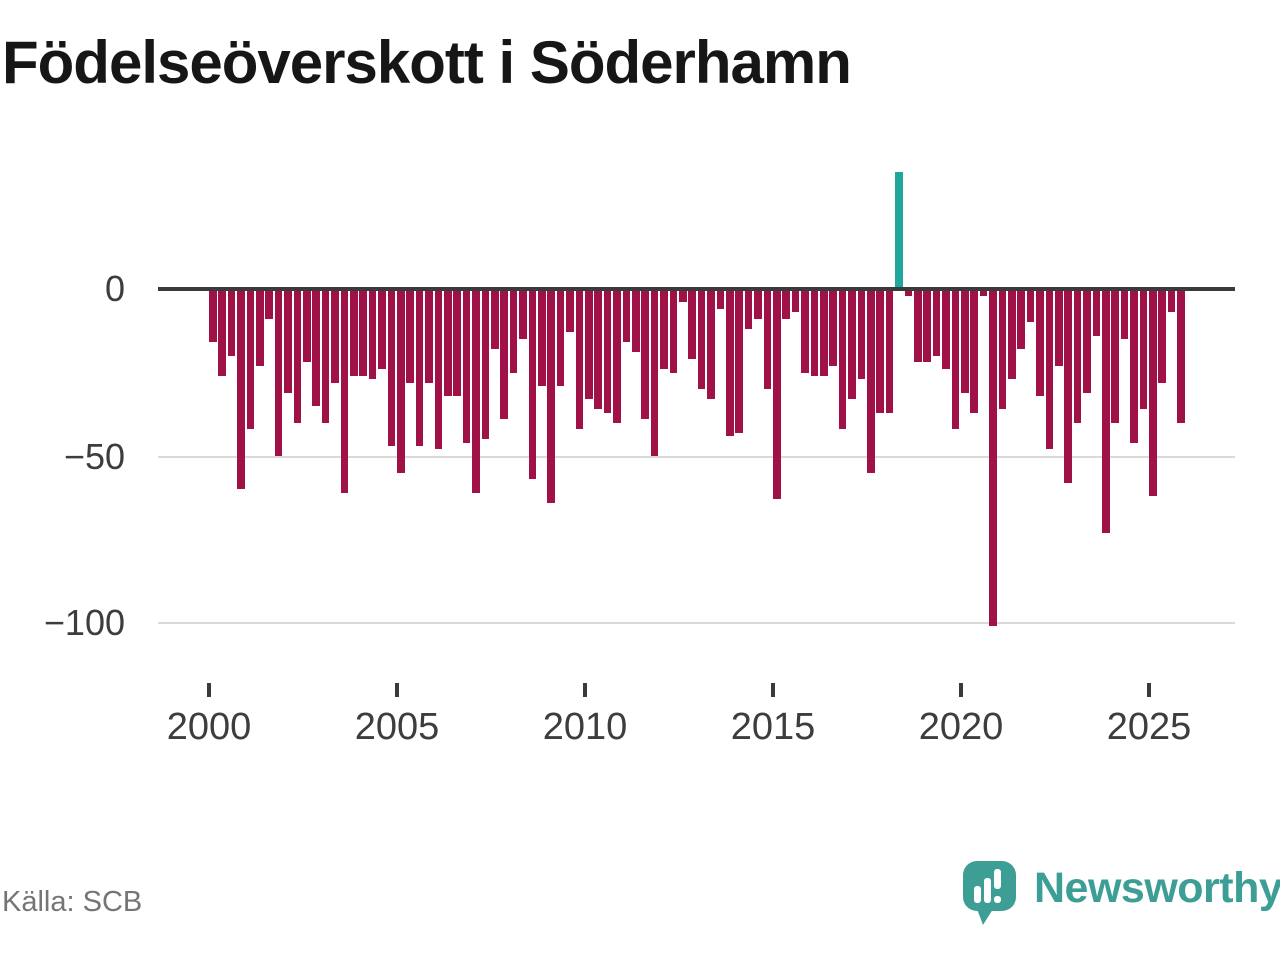  What do you see at coordinates (987, 890) in the screenshot?
I see `logo-bar-tall` at bounding box center [987, 890].